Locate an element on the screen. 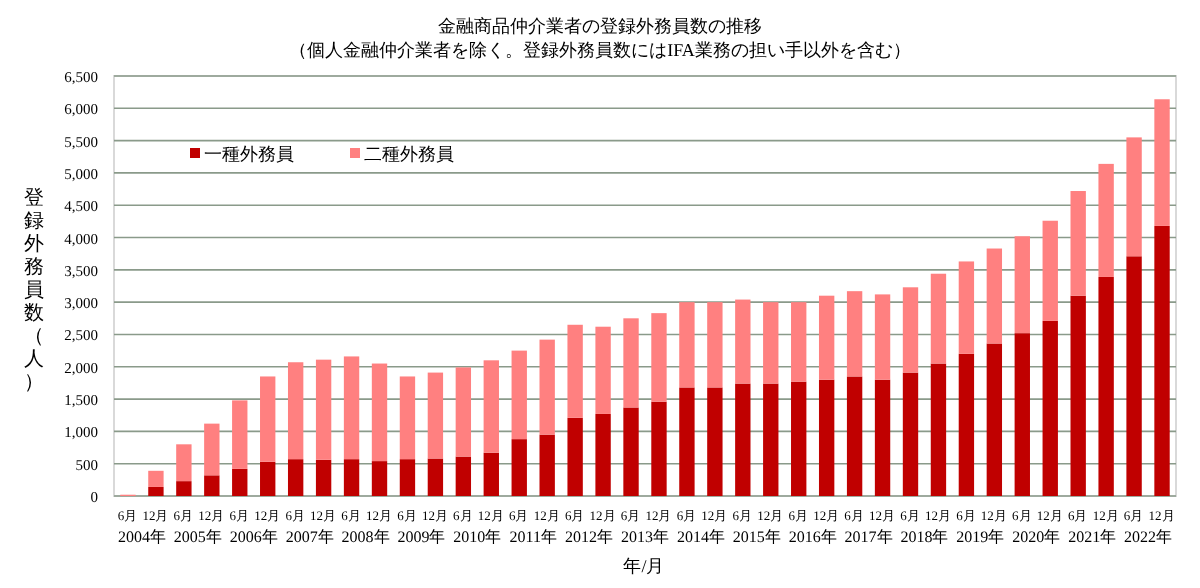 The height and width of the screenshot is (588, 1200). text: 2021年 is located at coordinates (1092, 537).